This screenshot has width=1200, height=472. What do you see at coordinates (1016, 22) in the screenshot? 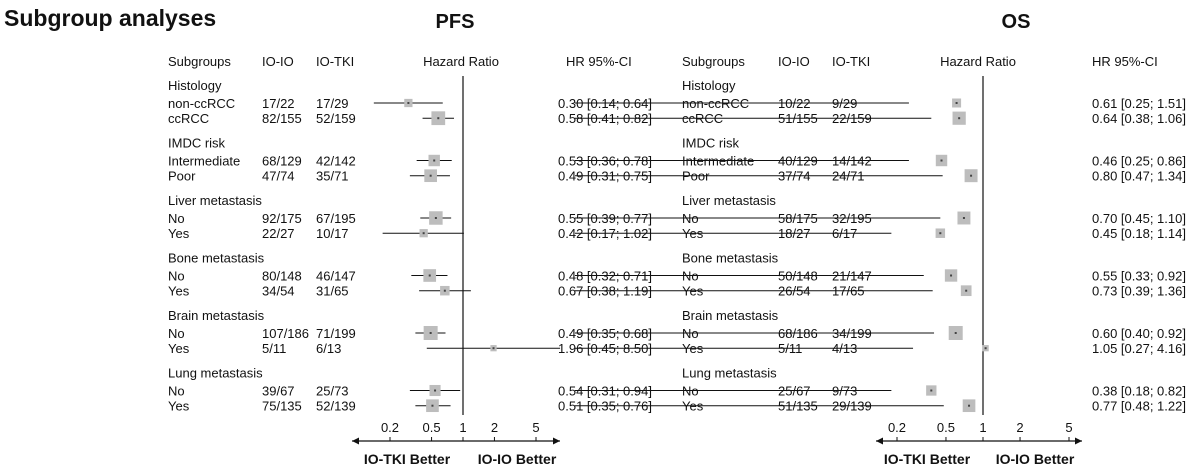
I see `panel-title: OS` at bounding box center [1016, 22].